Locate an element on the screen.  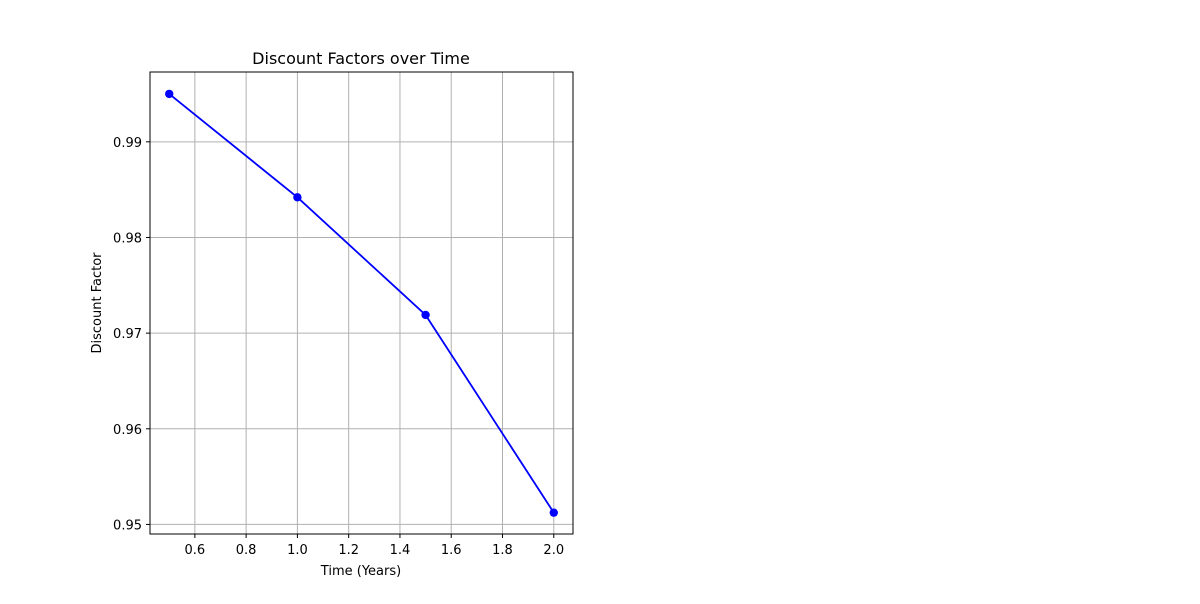
x-tick-label: 1.8 is located at coordinates (502, 550).